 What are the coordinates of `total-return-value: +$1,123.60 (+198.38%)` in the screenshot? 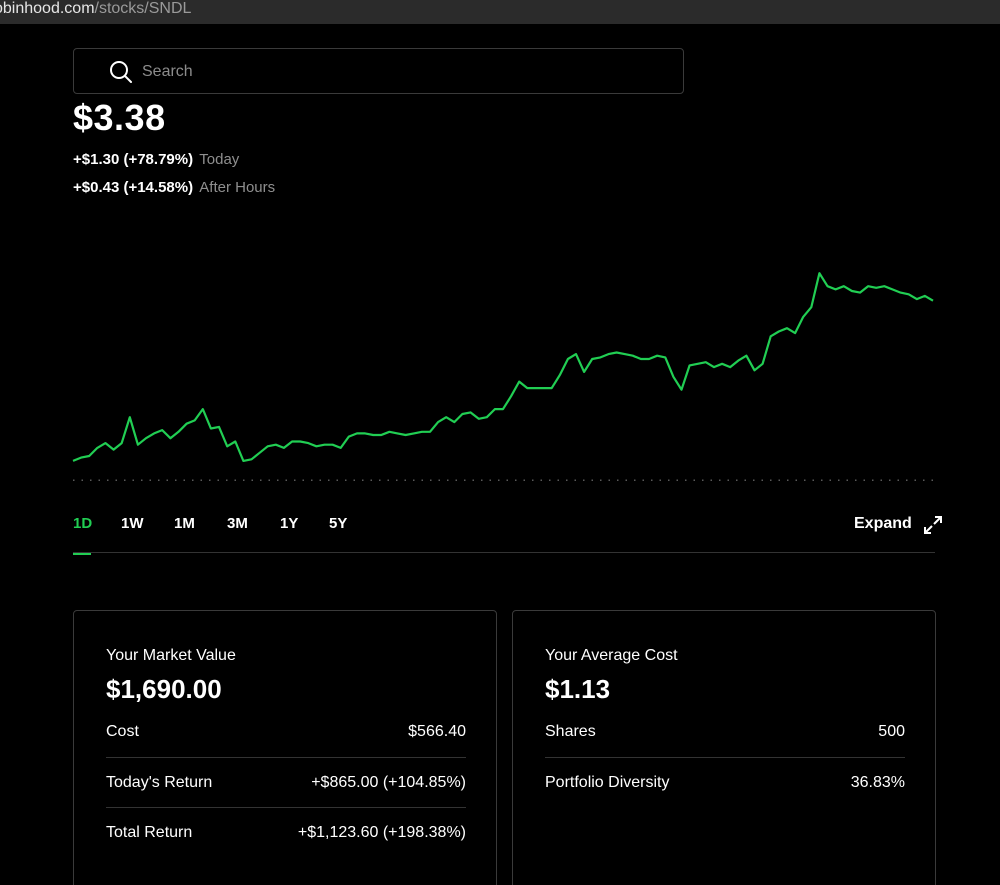 It's located at (381, 832).